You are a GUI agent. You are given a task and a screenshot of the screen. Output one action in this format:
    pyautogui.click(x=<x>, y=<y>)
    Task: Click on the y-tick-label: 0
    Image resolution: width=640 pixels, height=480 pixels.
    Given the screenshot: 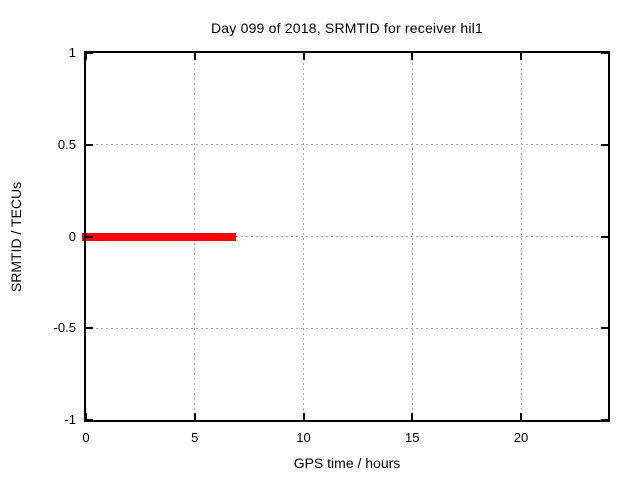 What is the action you would take?
    pyautogui.click(x=72, y=236)
    